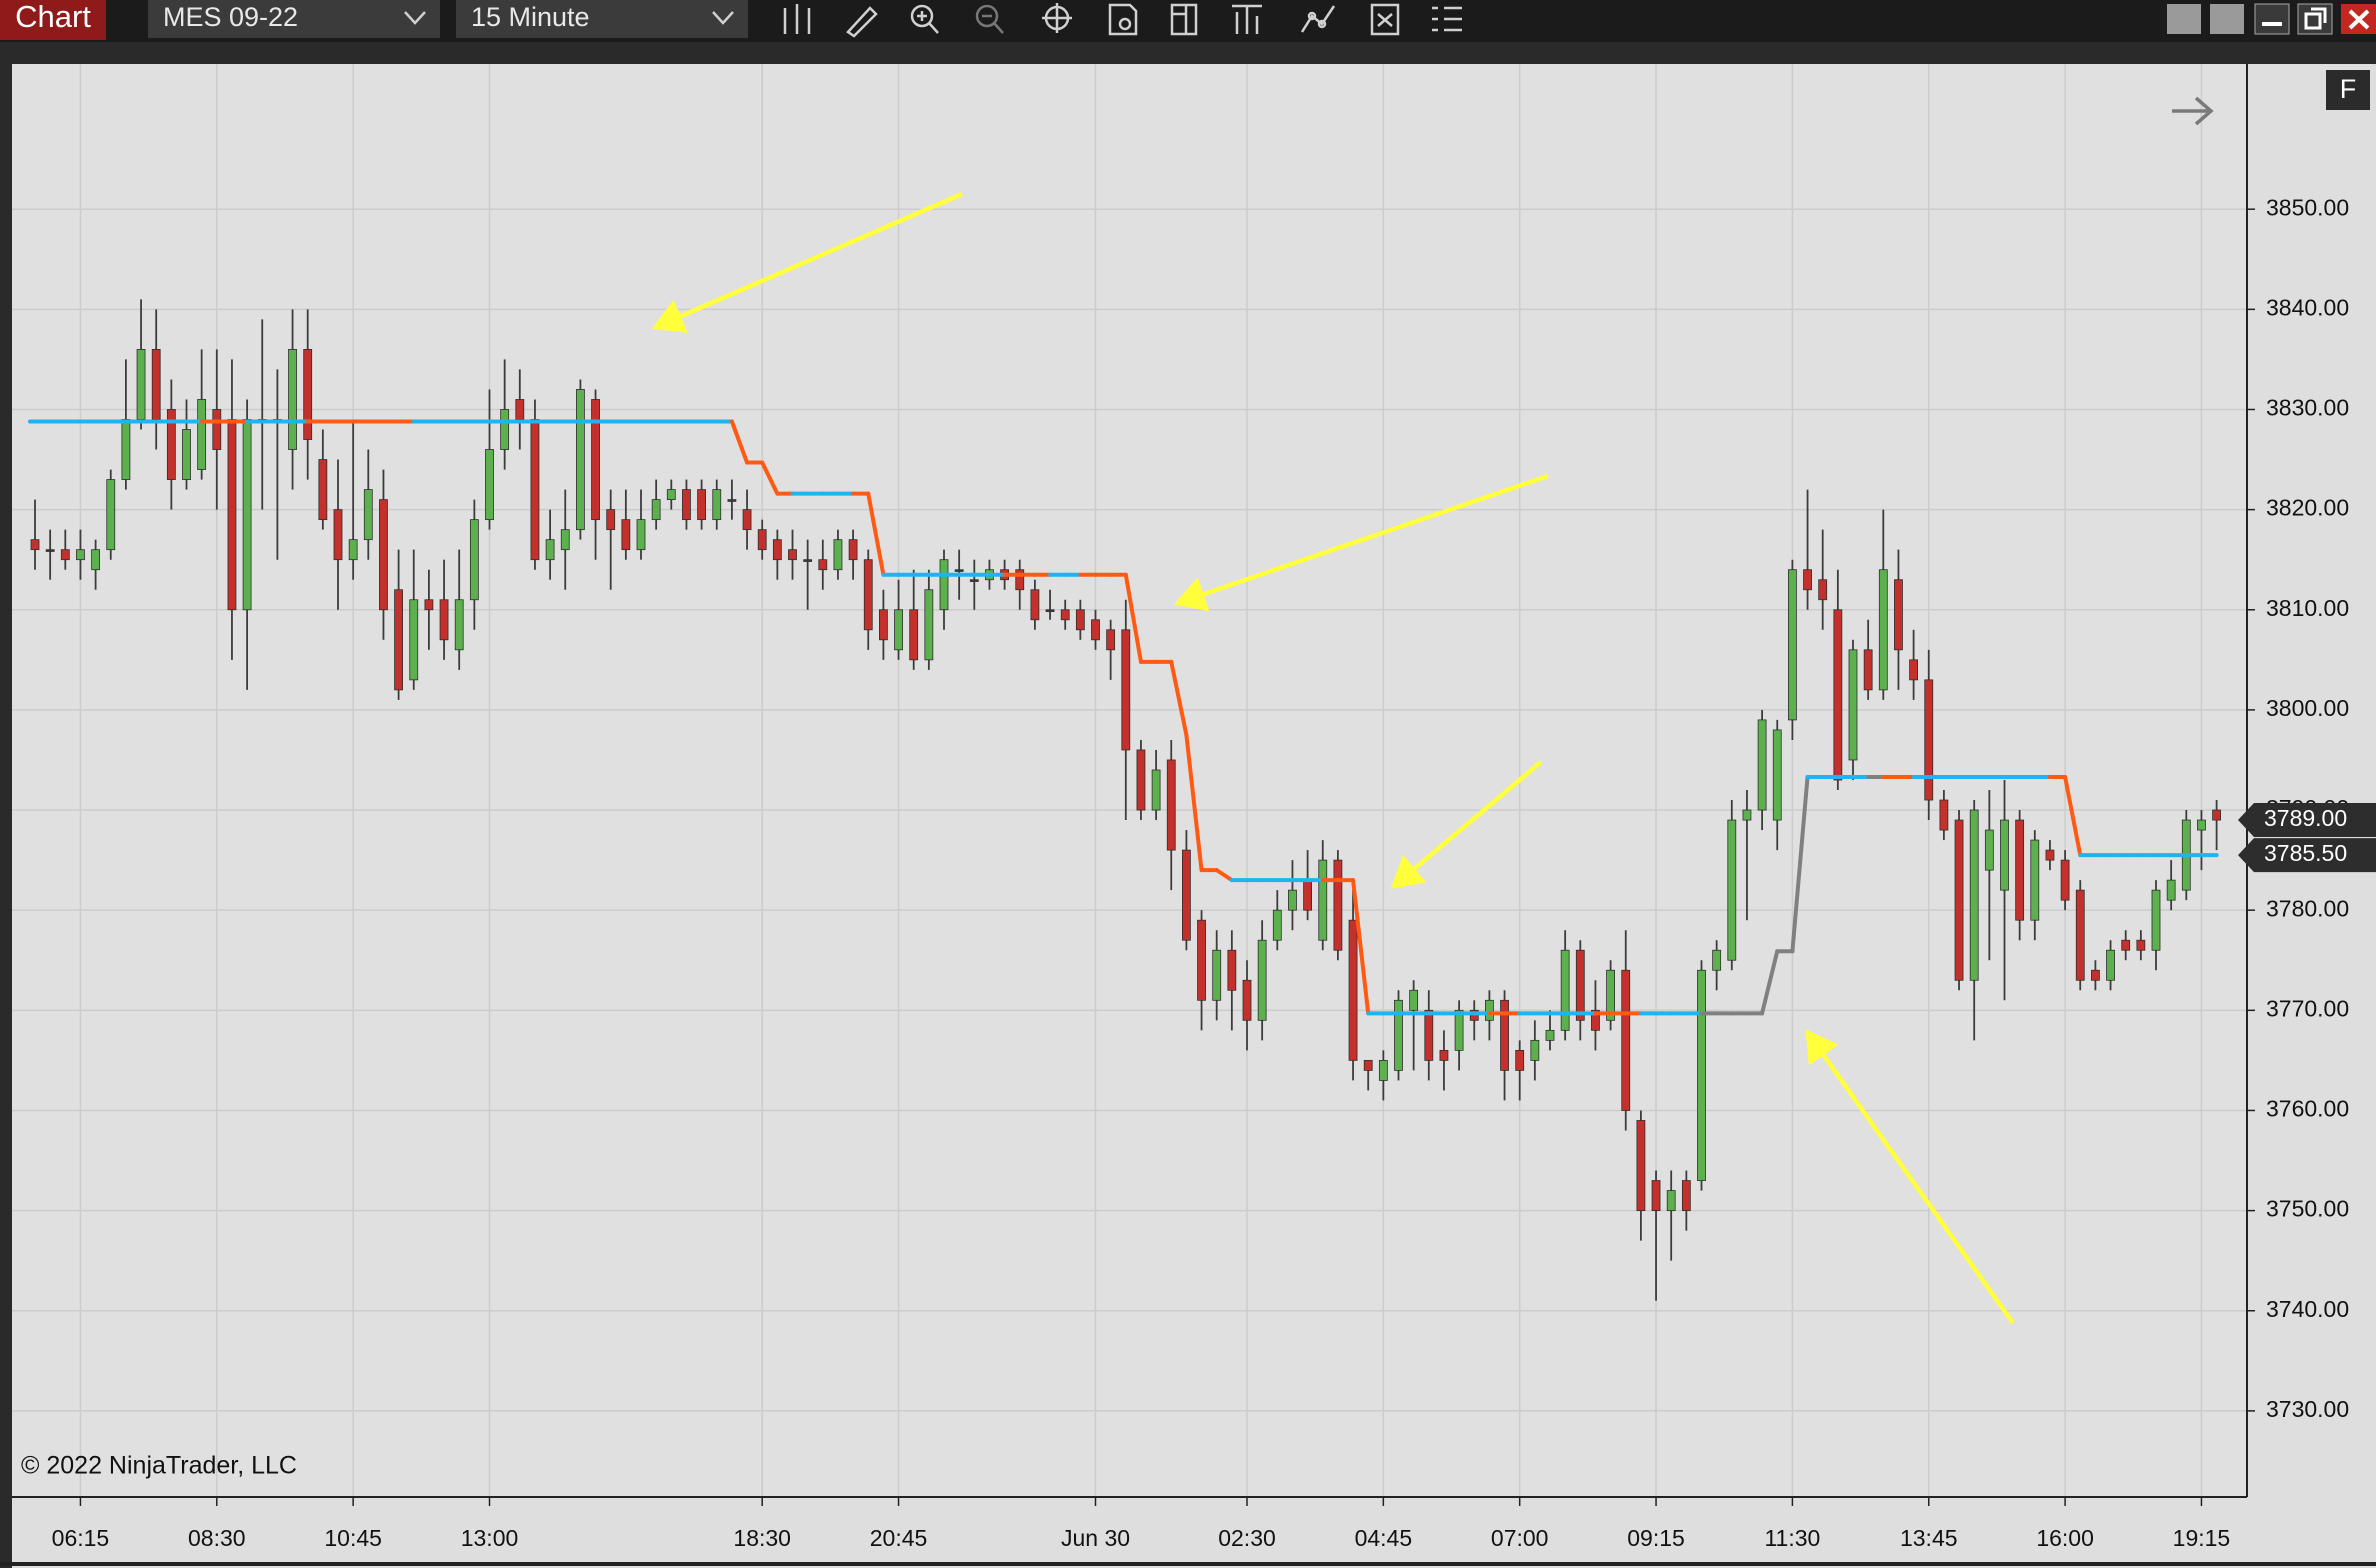 This screenshot has height=1568, width=2376. What do you see at coordinates (2307, 307) in the screenshot?
I see `y-tick-label: 3840.00` at bounding box center [2307, 307].